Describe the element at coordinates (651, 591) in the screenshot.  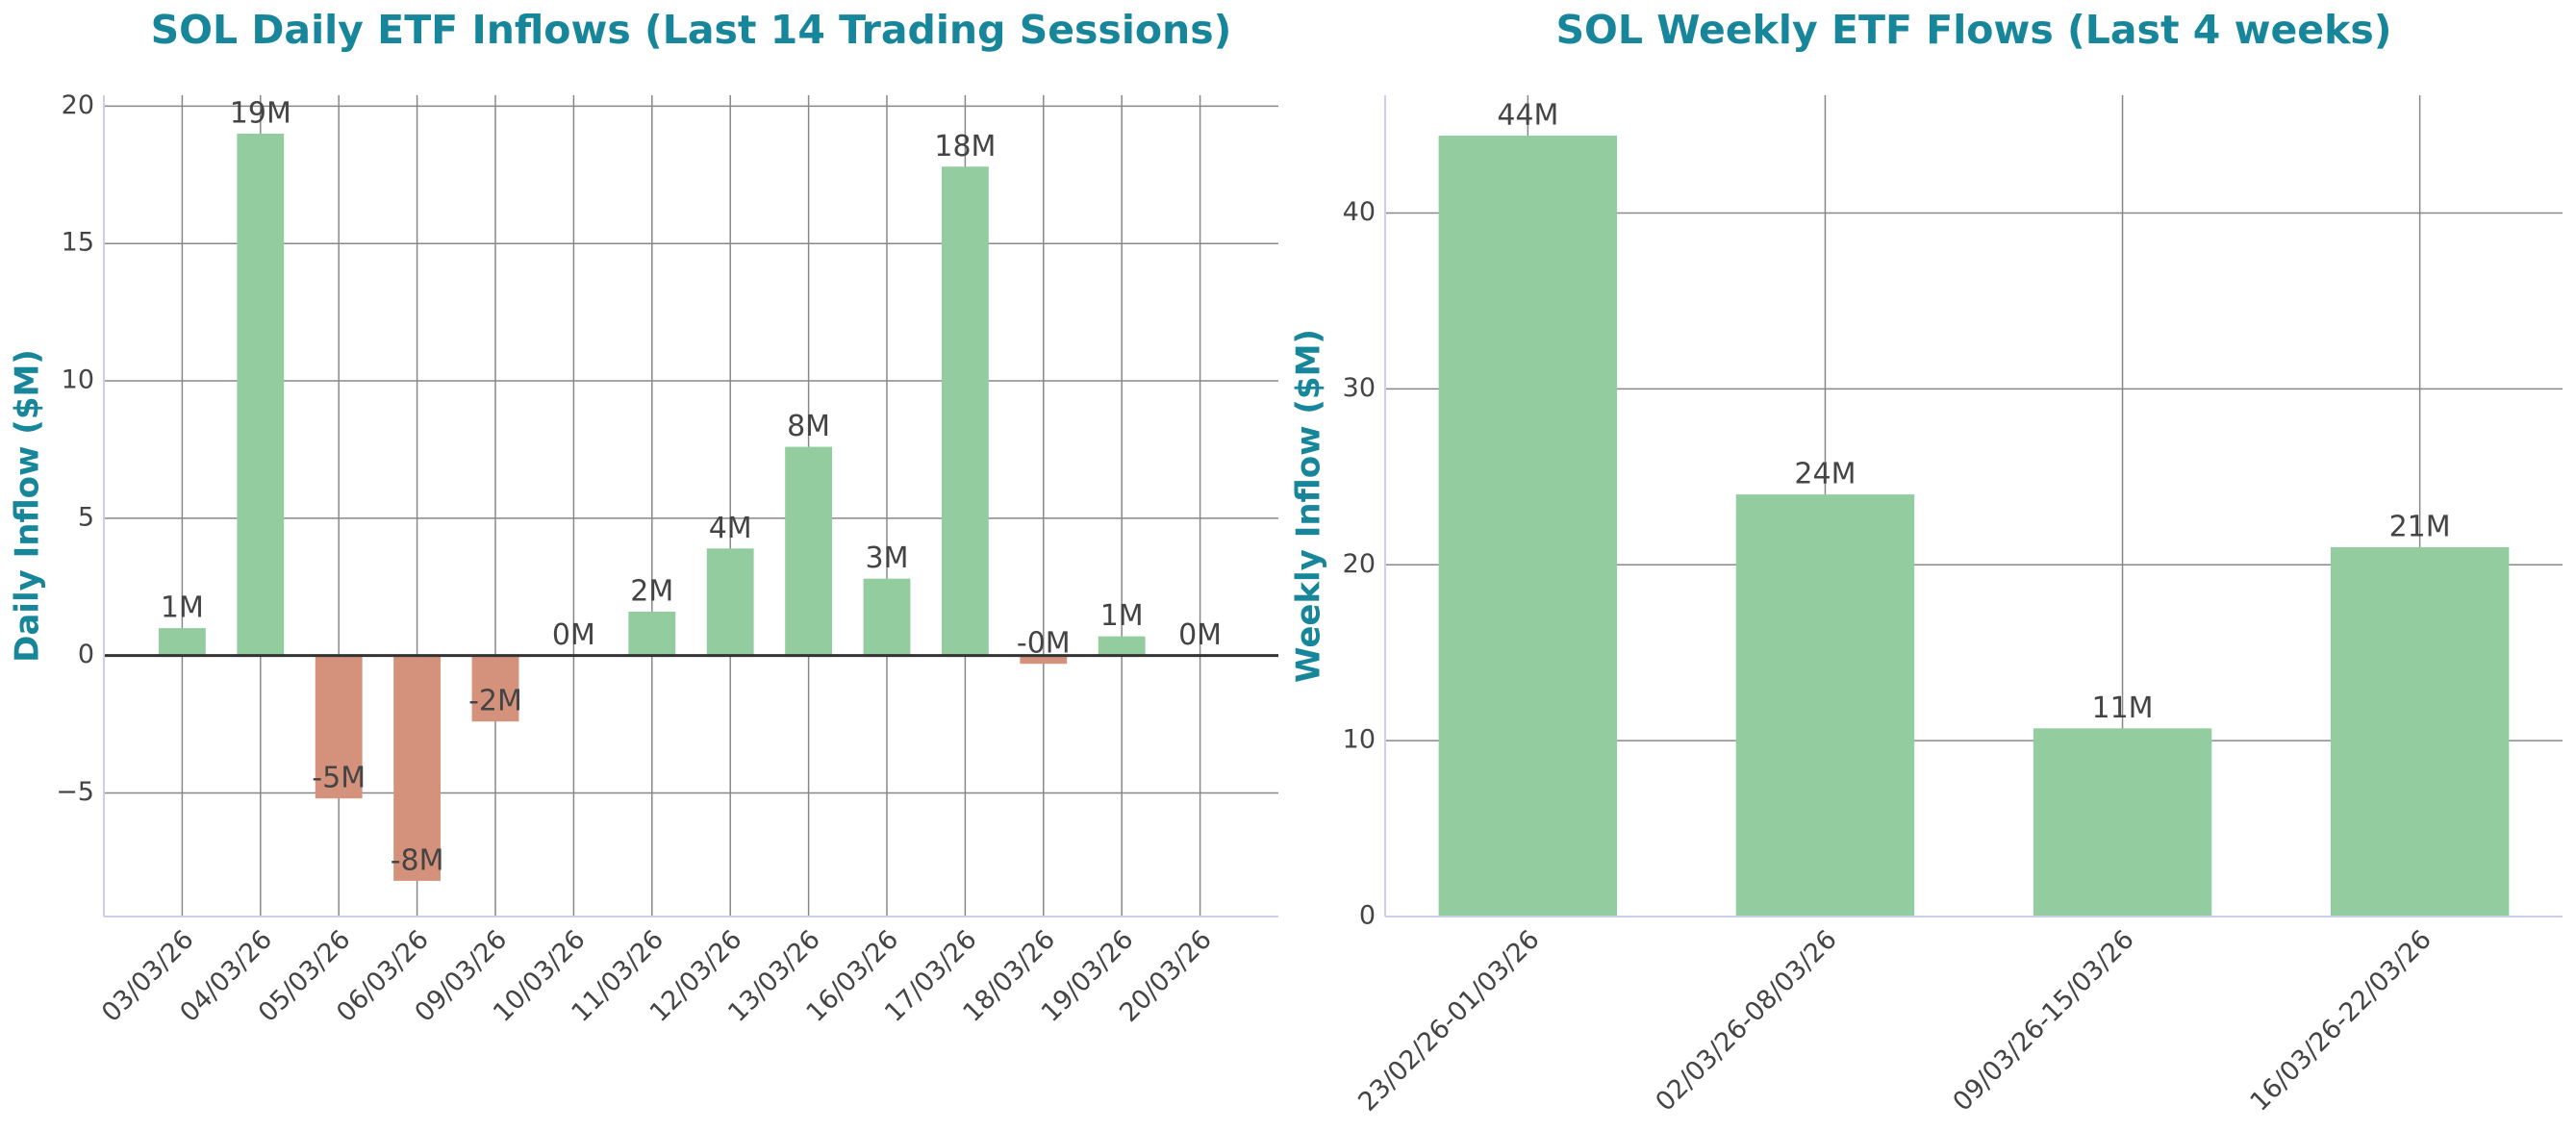
I see `value-label: 2M` at that location.